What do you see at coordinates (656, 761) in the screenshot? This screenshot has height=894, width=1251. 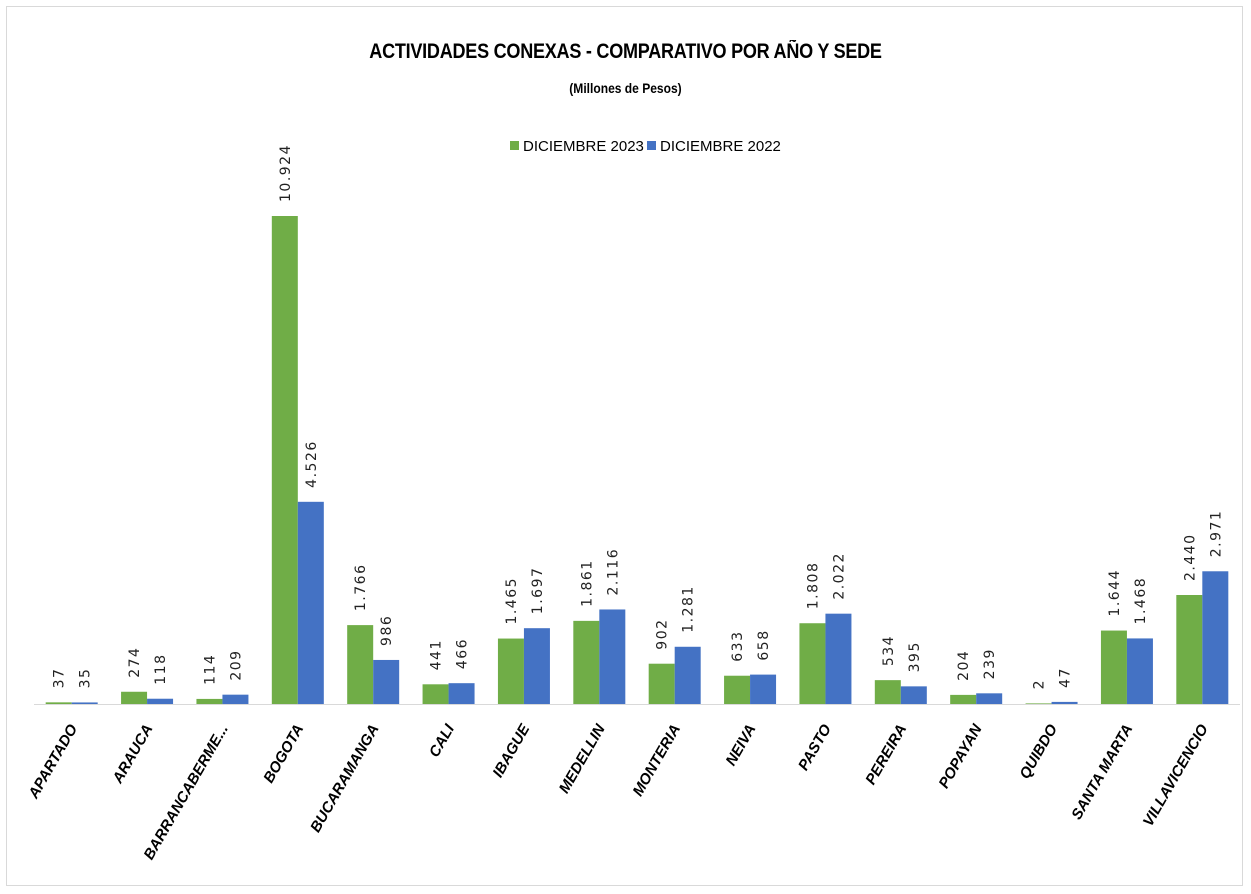 I see `category-label-8: MONTERIA` at bounding box center [656, 761].